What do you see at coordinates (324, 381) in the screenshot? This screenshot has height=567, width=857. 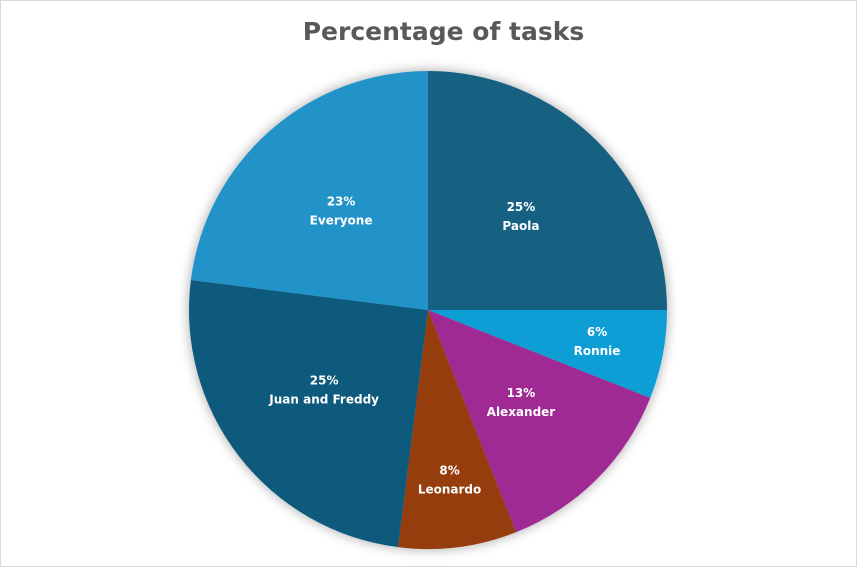 I see `data-label-percent-juan-and-freddy: 25%` at bounding box center [324, 381].